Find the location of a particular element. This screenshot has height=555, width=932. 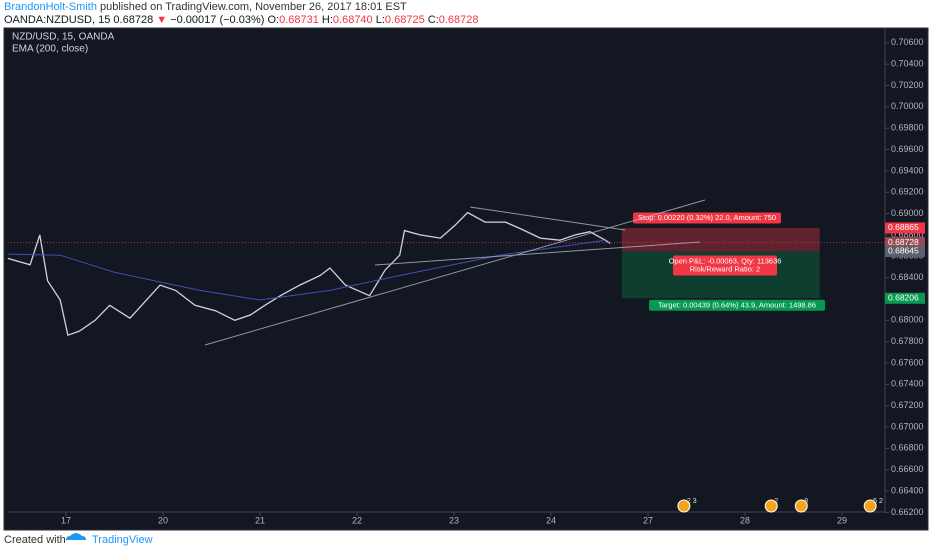

price-tag-label: 0.68728 is located at coordinates (903, 242).